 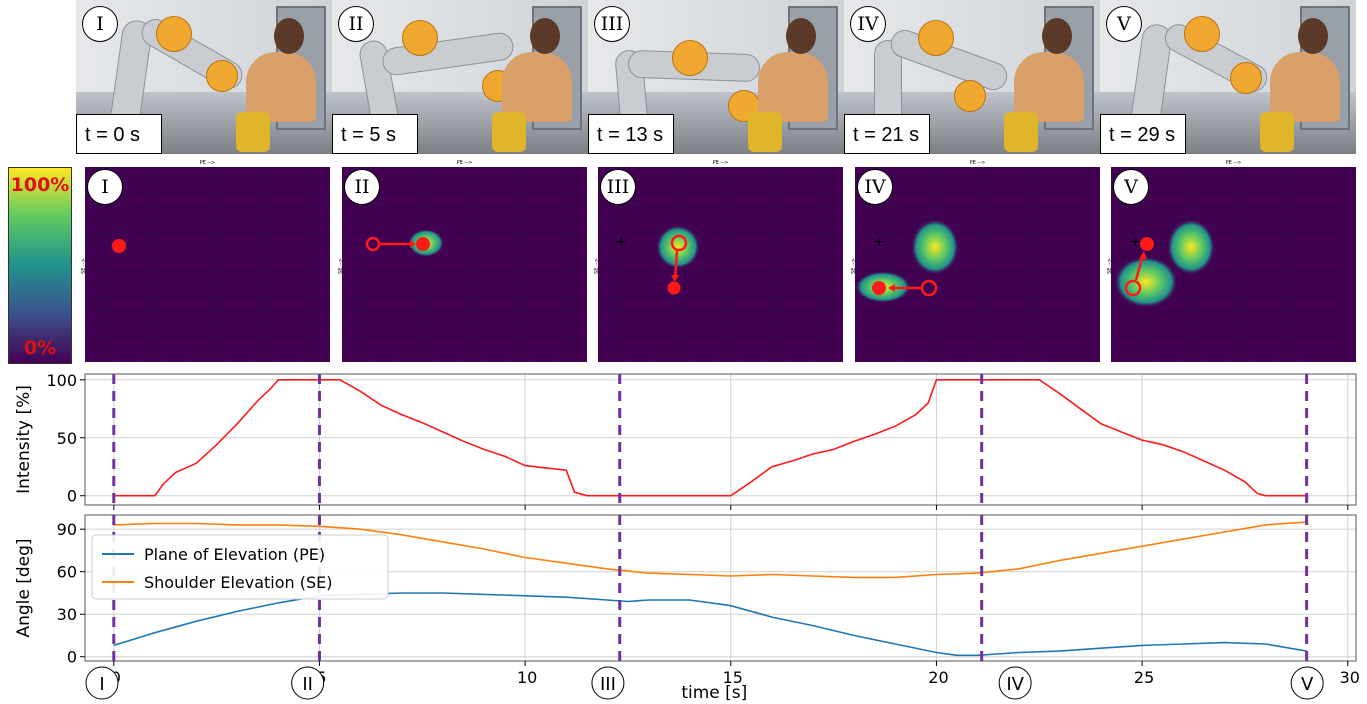 I want to click on x-tick-label: 10, so click(x=527, y=677).